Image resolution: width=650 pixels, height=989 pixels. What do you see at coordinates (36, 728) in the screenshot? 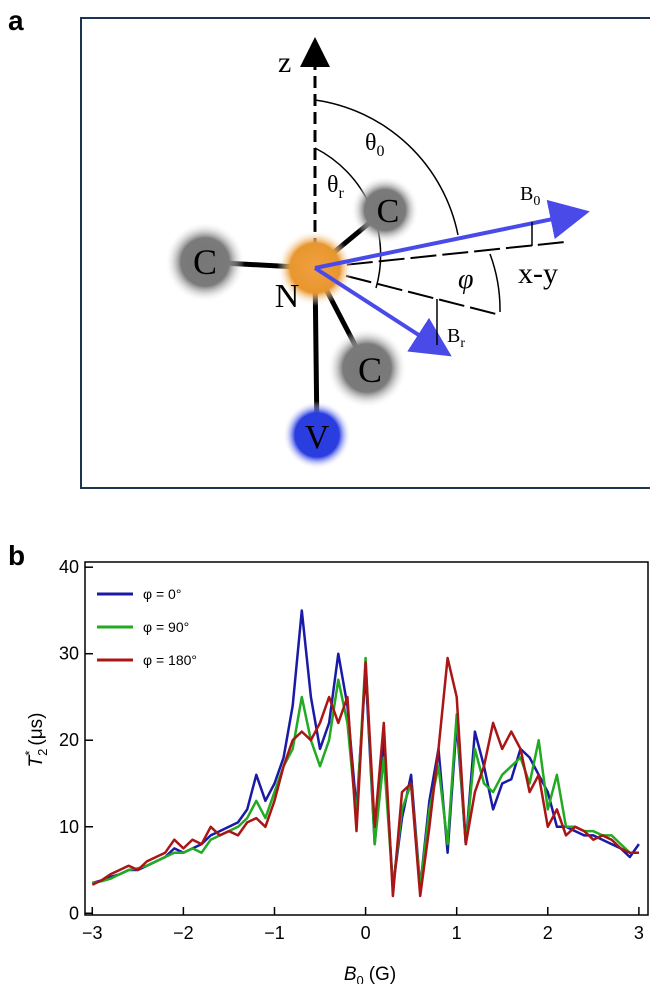
I see `label-unit: (μs)` at bounding box center [36, 728].